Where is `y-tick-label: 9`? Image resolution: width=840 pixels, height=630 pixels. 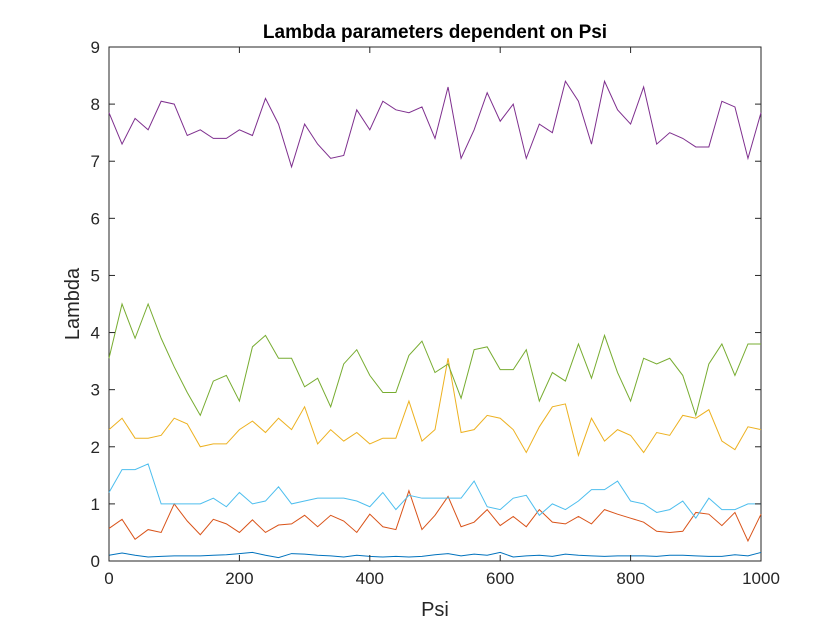
y-tick-label: 9 is located at coordinates (95, 47).